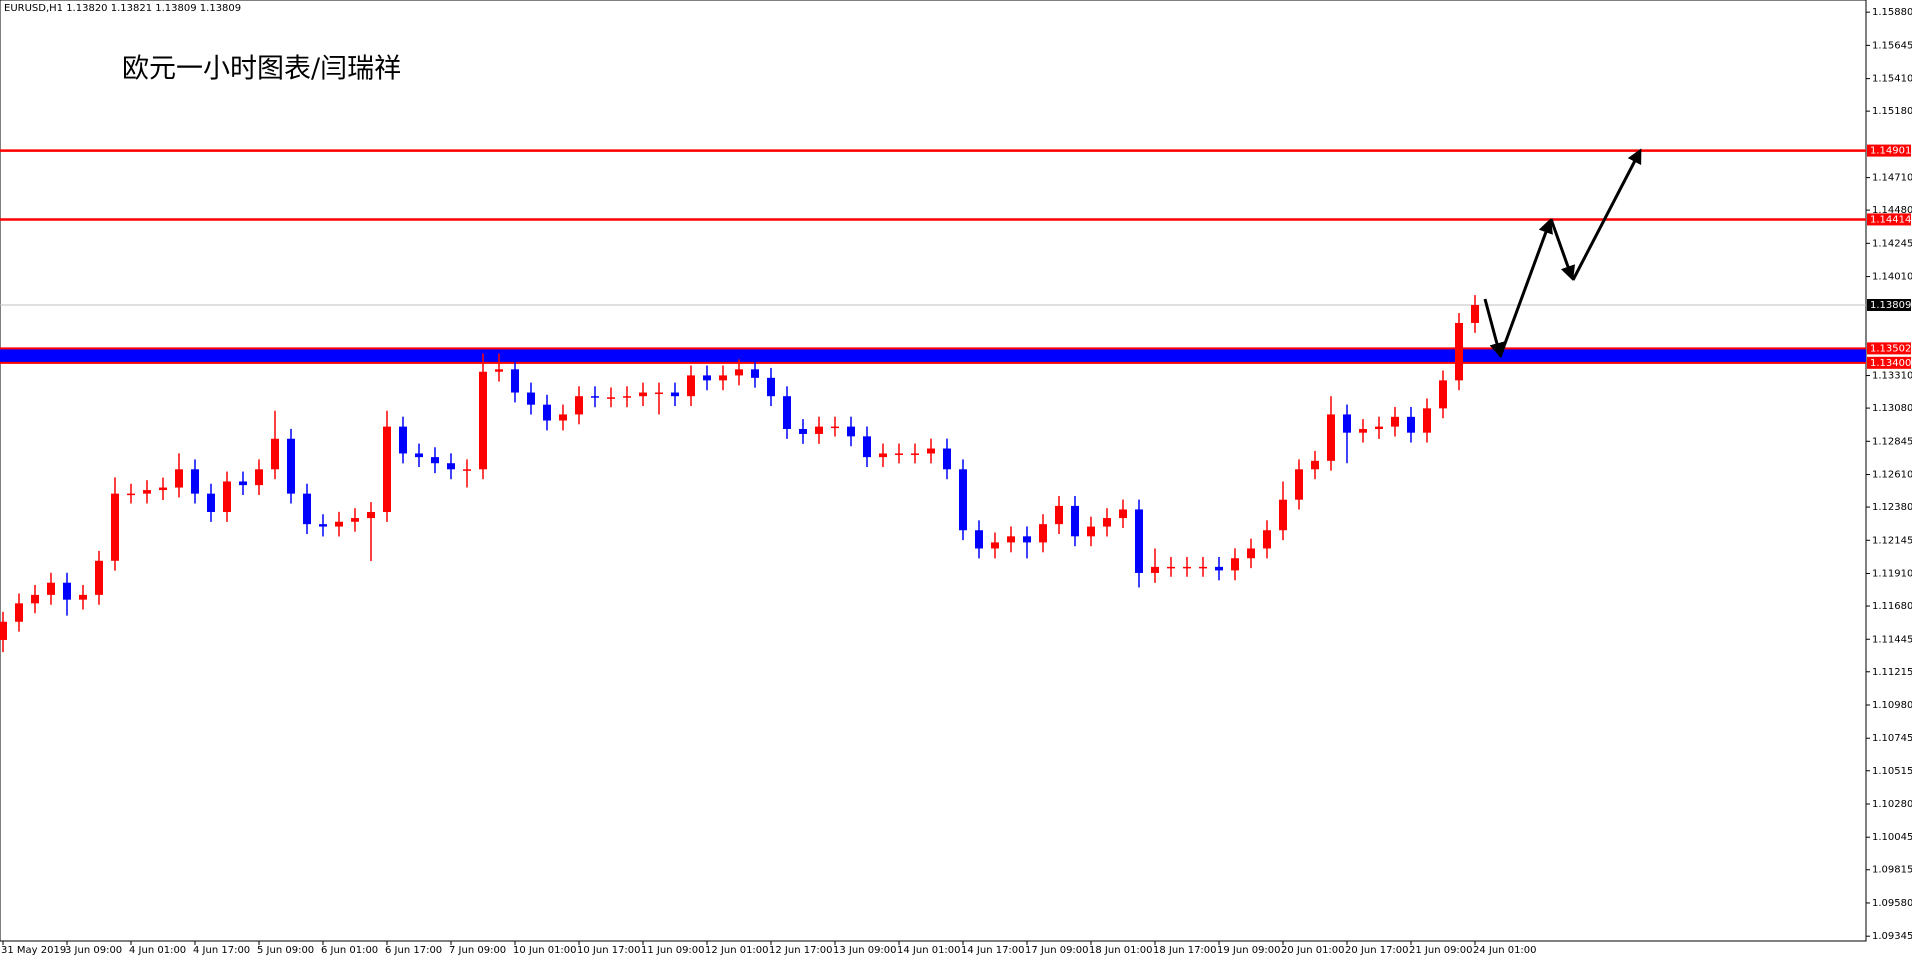 This screenshot has width=1912, height=957. I want to click on x-tick-label: 10 Jun 01:00, so click(545, 950).